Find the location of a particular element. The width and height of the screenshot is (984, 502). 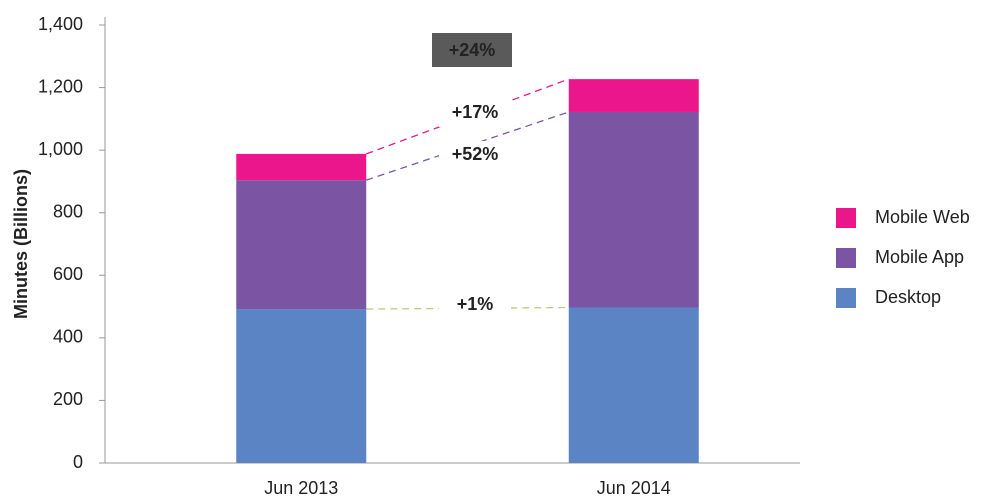

y-tick-label: 400 is located at coordinates (68, 337).